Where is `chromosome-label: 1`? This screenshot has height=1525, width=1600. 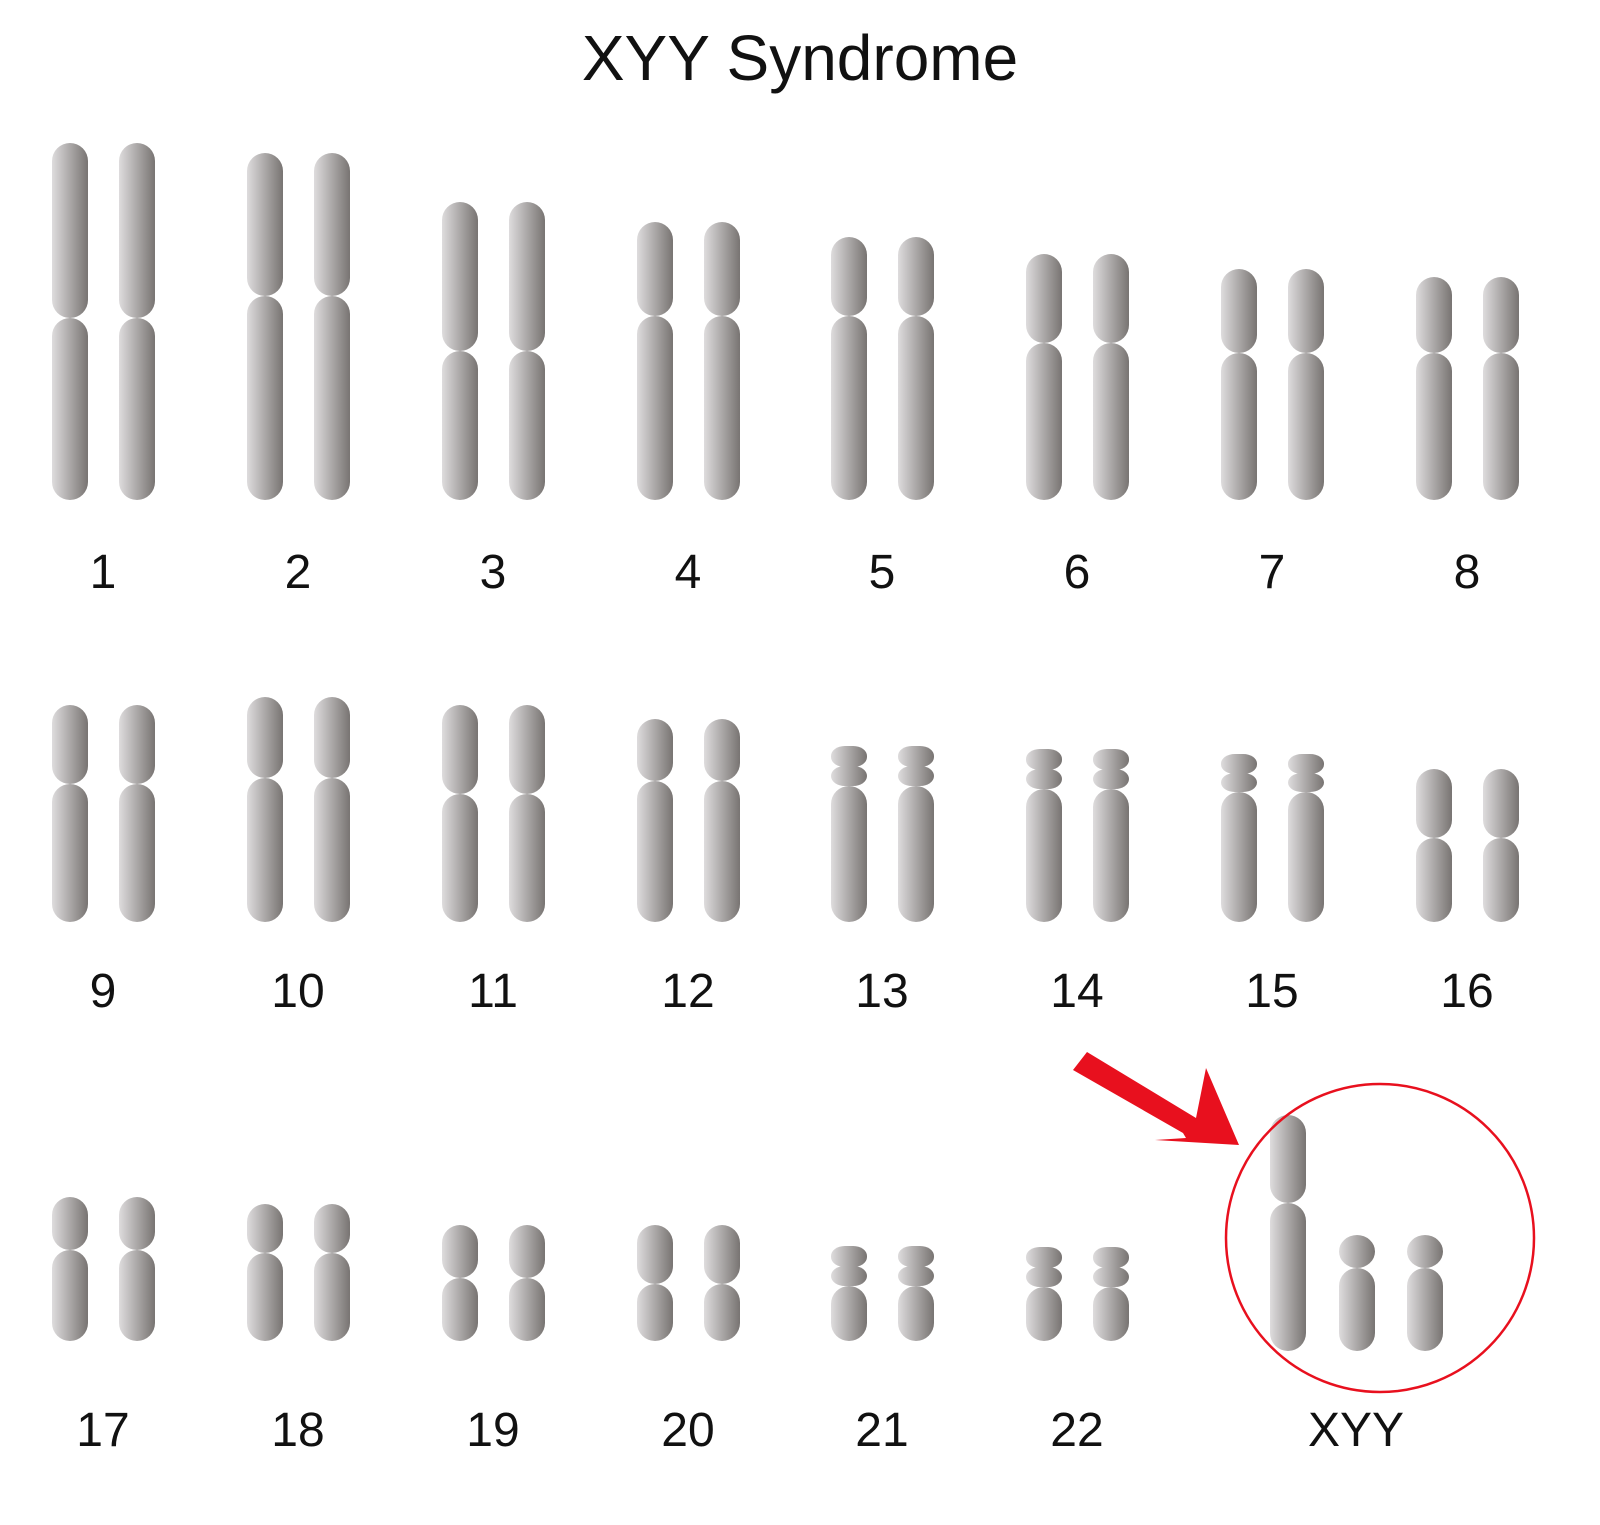
chromosome-label: 1 is located at coordinates (103, 572).